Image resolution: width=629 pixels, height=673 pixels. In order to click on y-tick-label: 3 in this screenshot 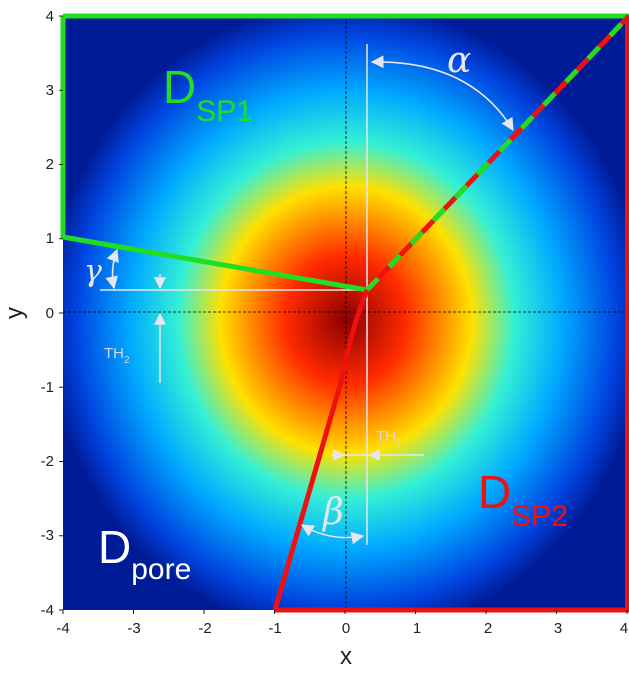, I will do `click(50, 90)`.